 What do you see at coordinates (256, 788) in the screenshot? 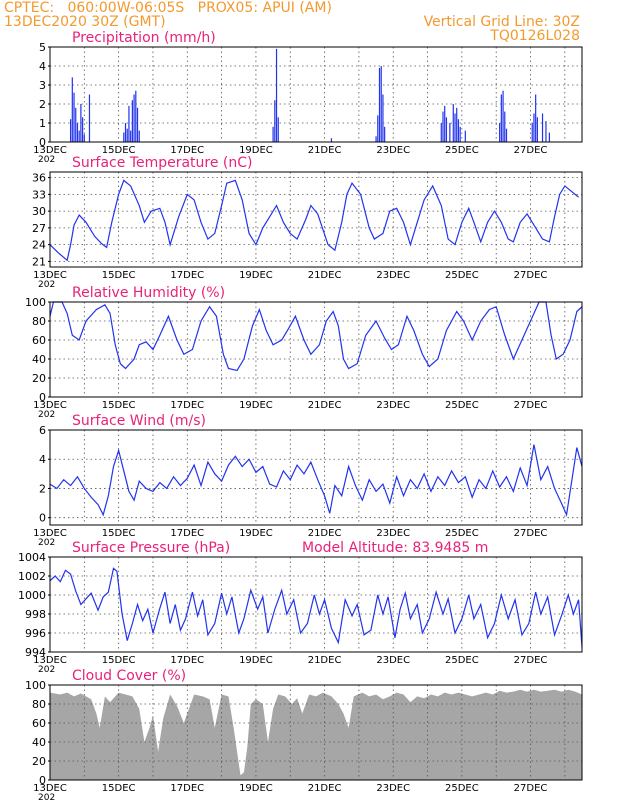
I see `cloud-xtick-label: 19DEC` at bounding box center [256, 788].